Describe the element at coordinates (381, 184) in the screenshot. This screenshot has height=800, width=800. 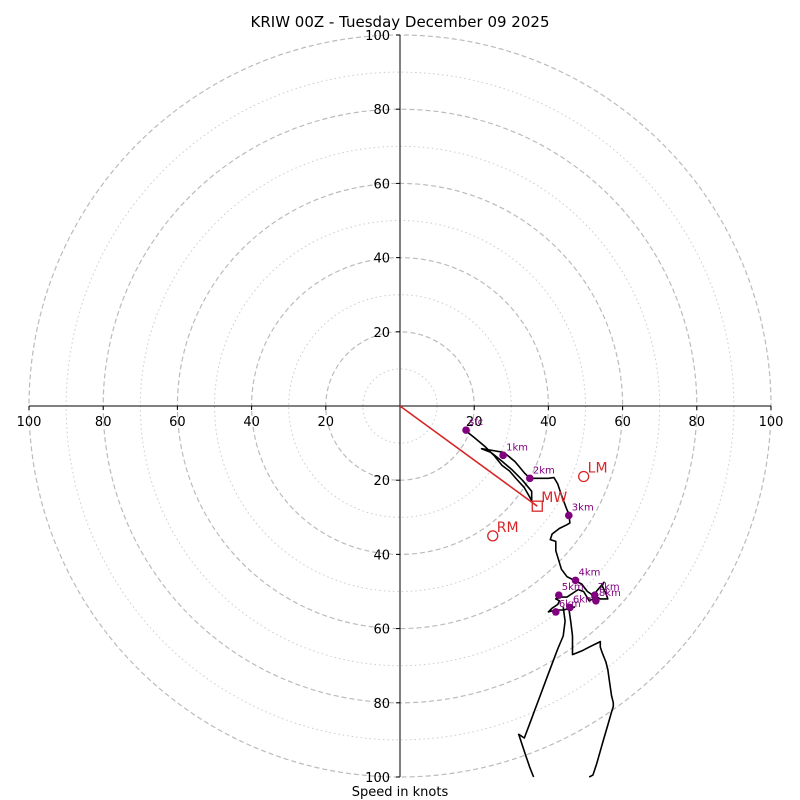
I see `y-tick-label-2: 60` at that location.